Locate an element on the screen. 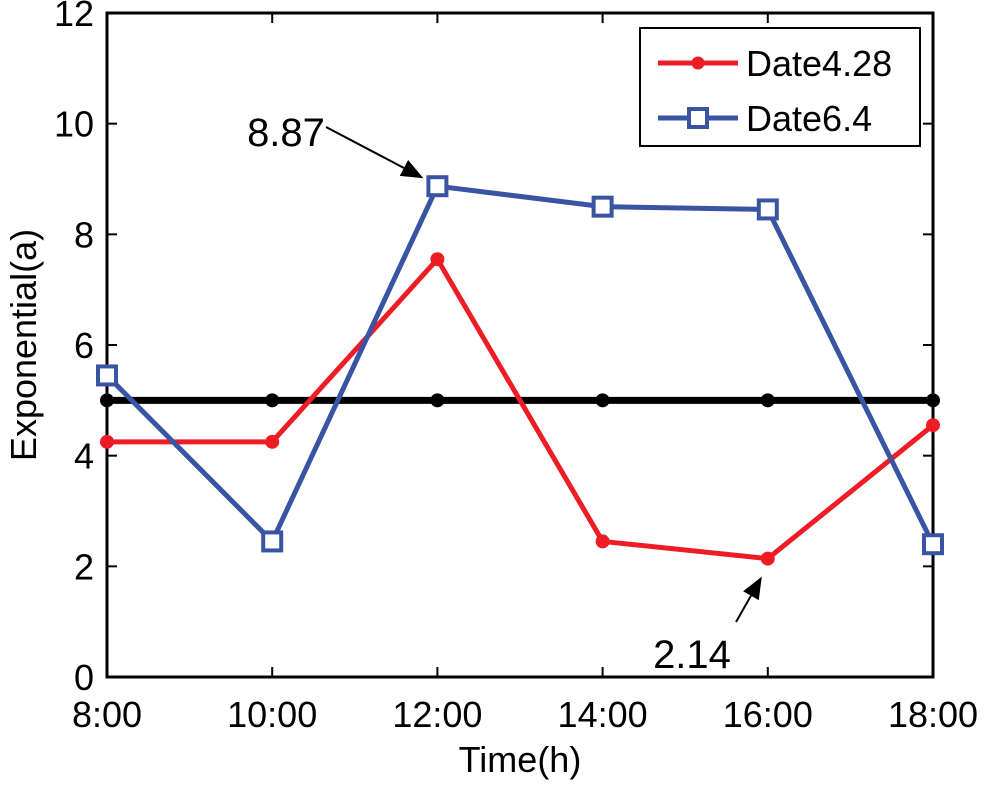  annotation: 2.14 is located at coordinates (707, 626).